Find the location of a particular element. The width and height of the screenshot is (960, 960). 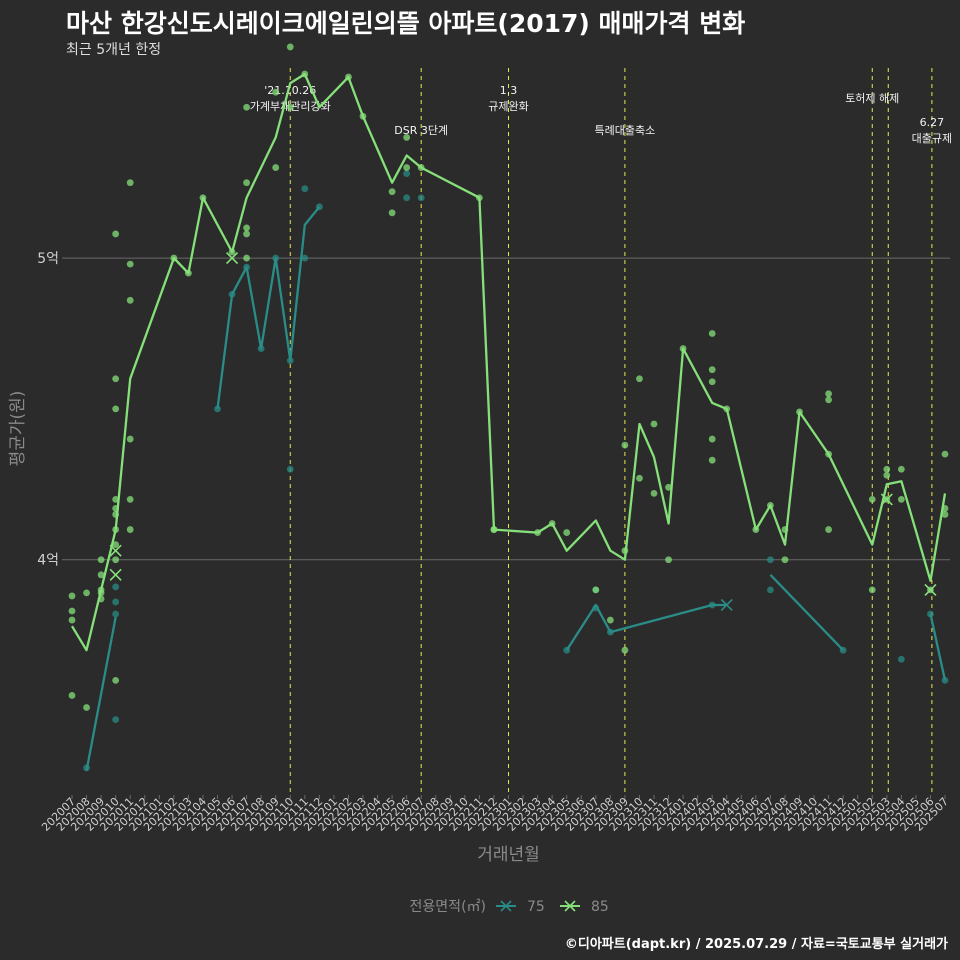

event-label: 6.27 is located at coordinates (932, 122).